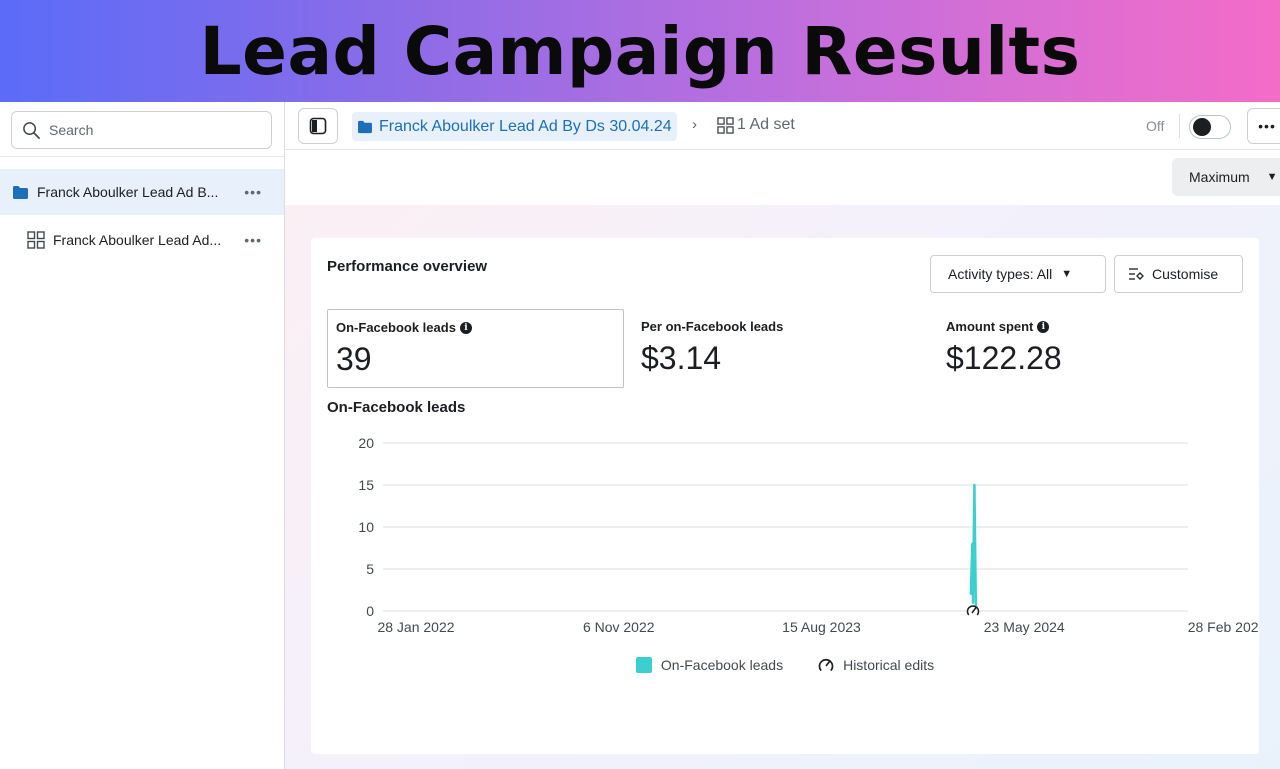  What do you see at coordinates (525, 126) in the screenshot?
I see `breadcrumb-campaign-label: Franck Aboulker Lead Ad By Ds 30.04.24` at bounding box center [525, 126].